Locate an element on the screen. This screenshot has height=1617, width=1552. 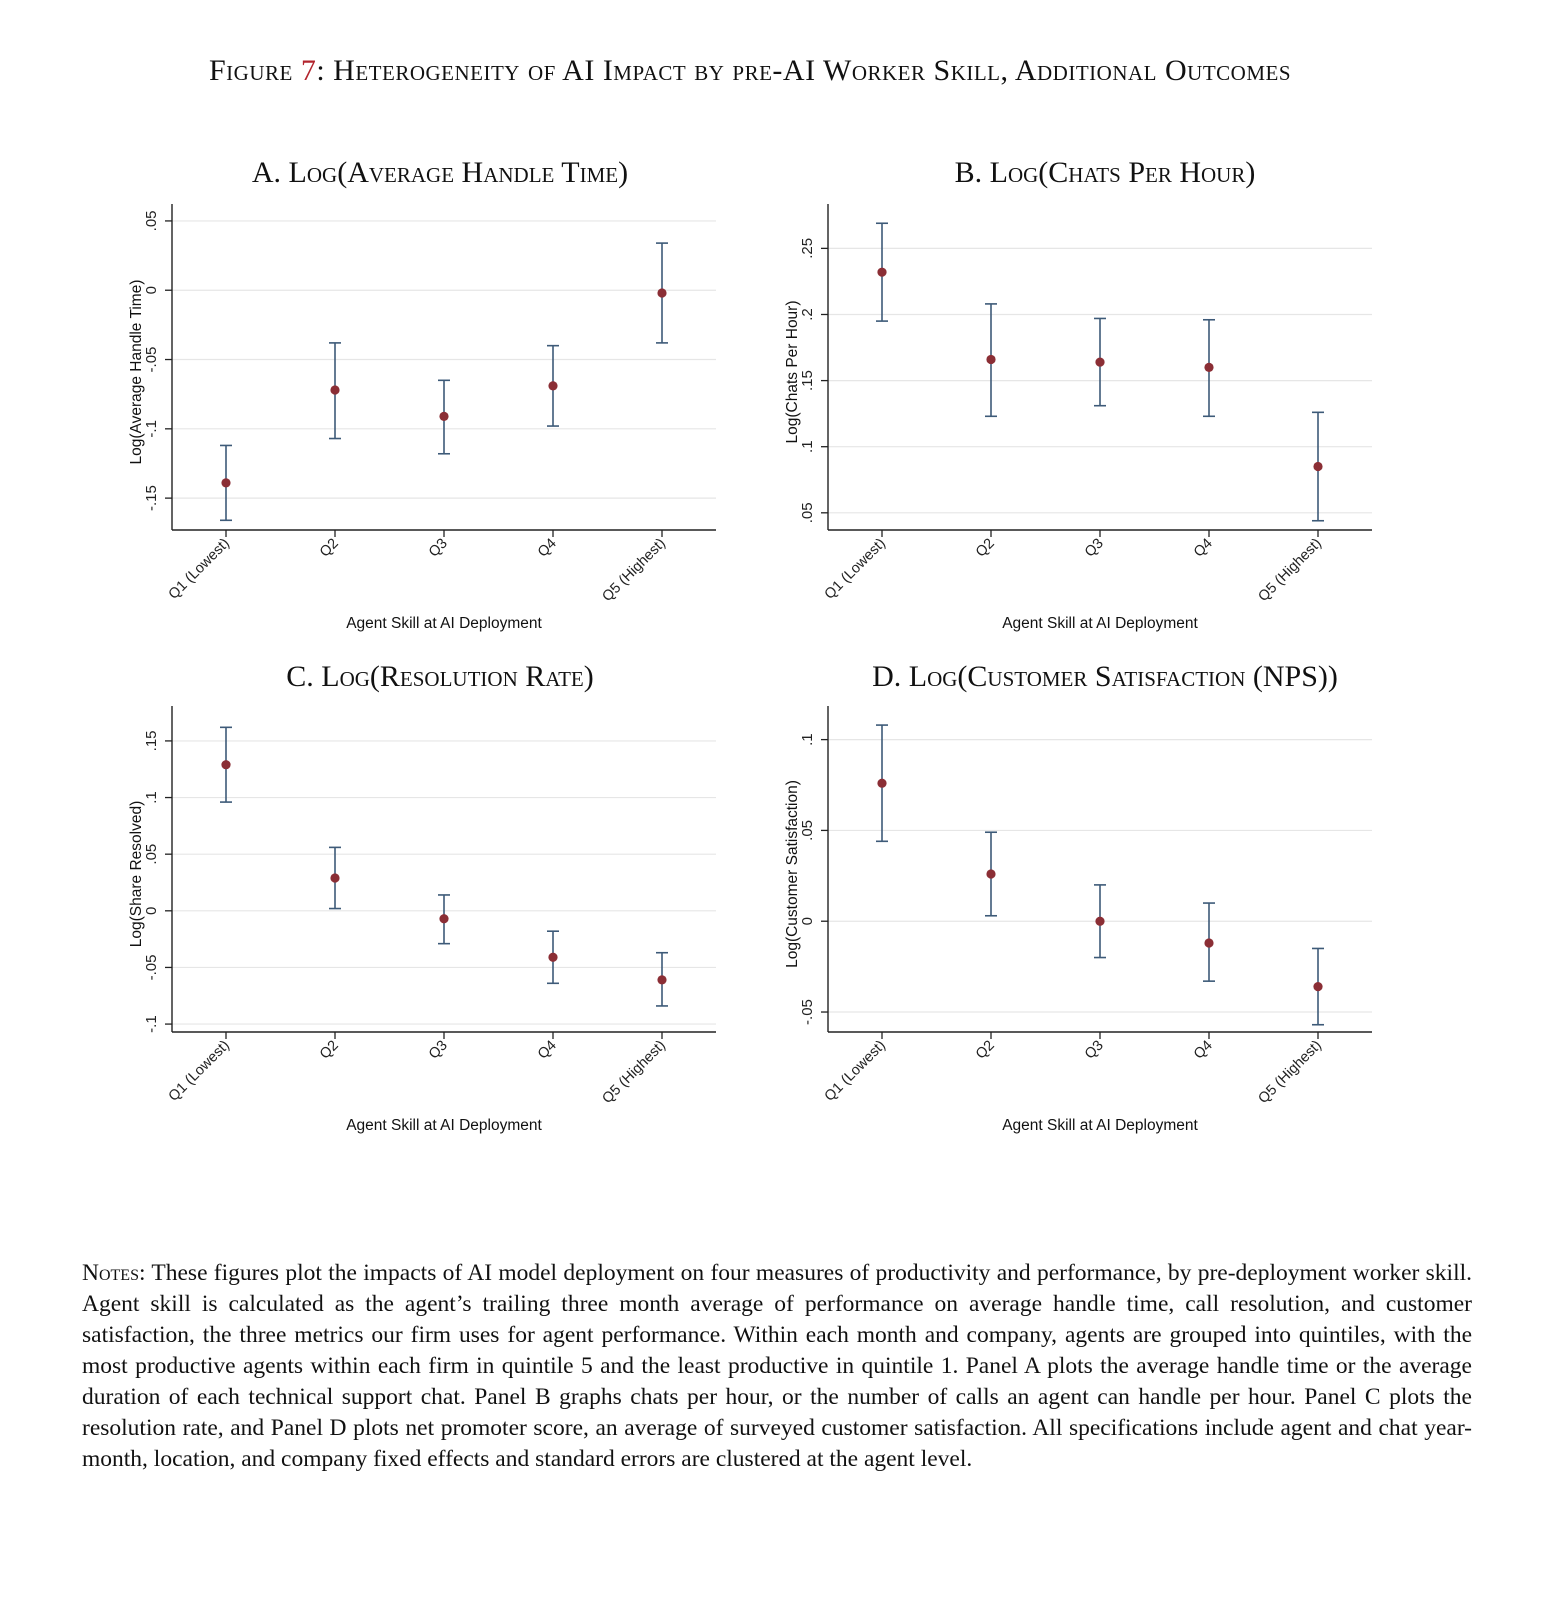
x-tick-label: Q2 is located at coordinates (985, 1050).